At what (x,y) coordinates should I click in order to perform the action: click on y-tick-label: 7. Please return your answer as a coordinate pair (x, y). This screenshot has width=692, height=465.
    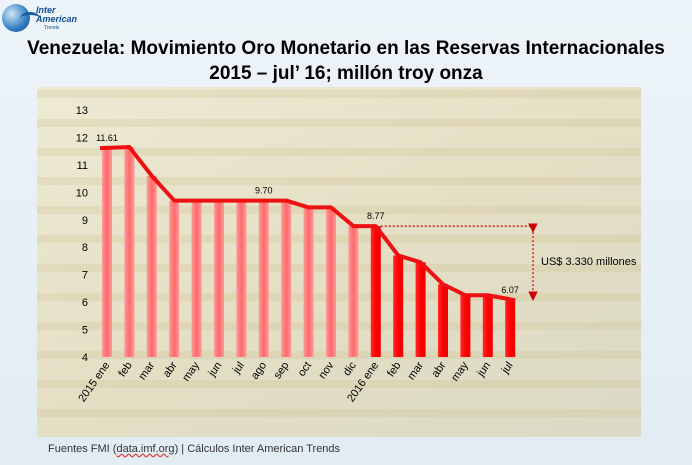
    Looking at the image, I should click on (85, 276).